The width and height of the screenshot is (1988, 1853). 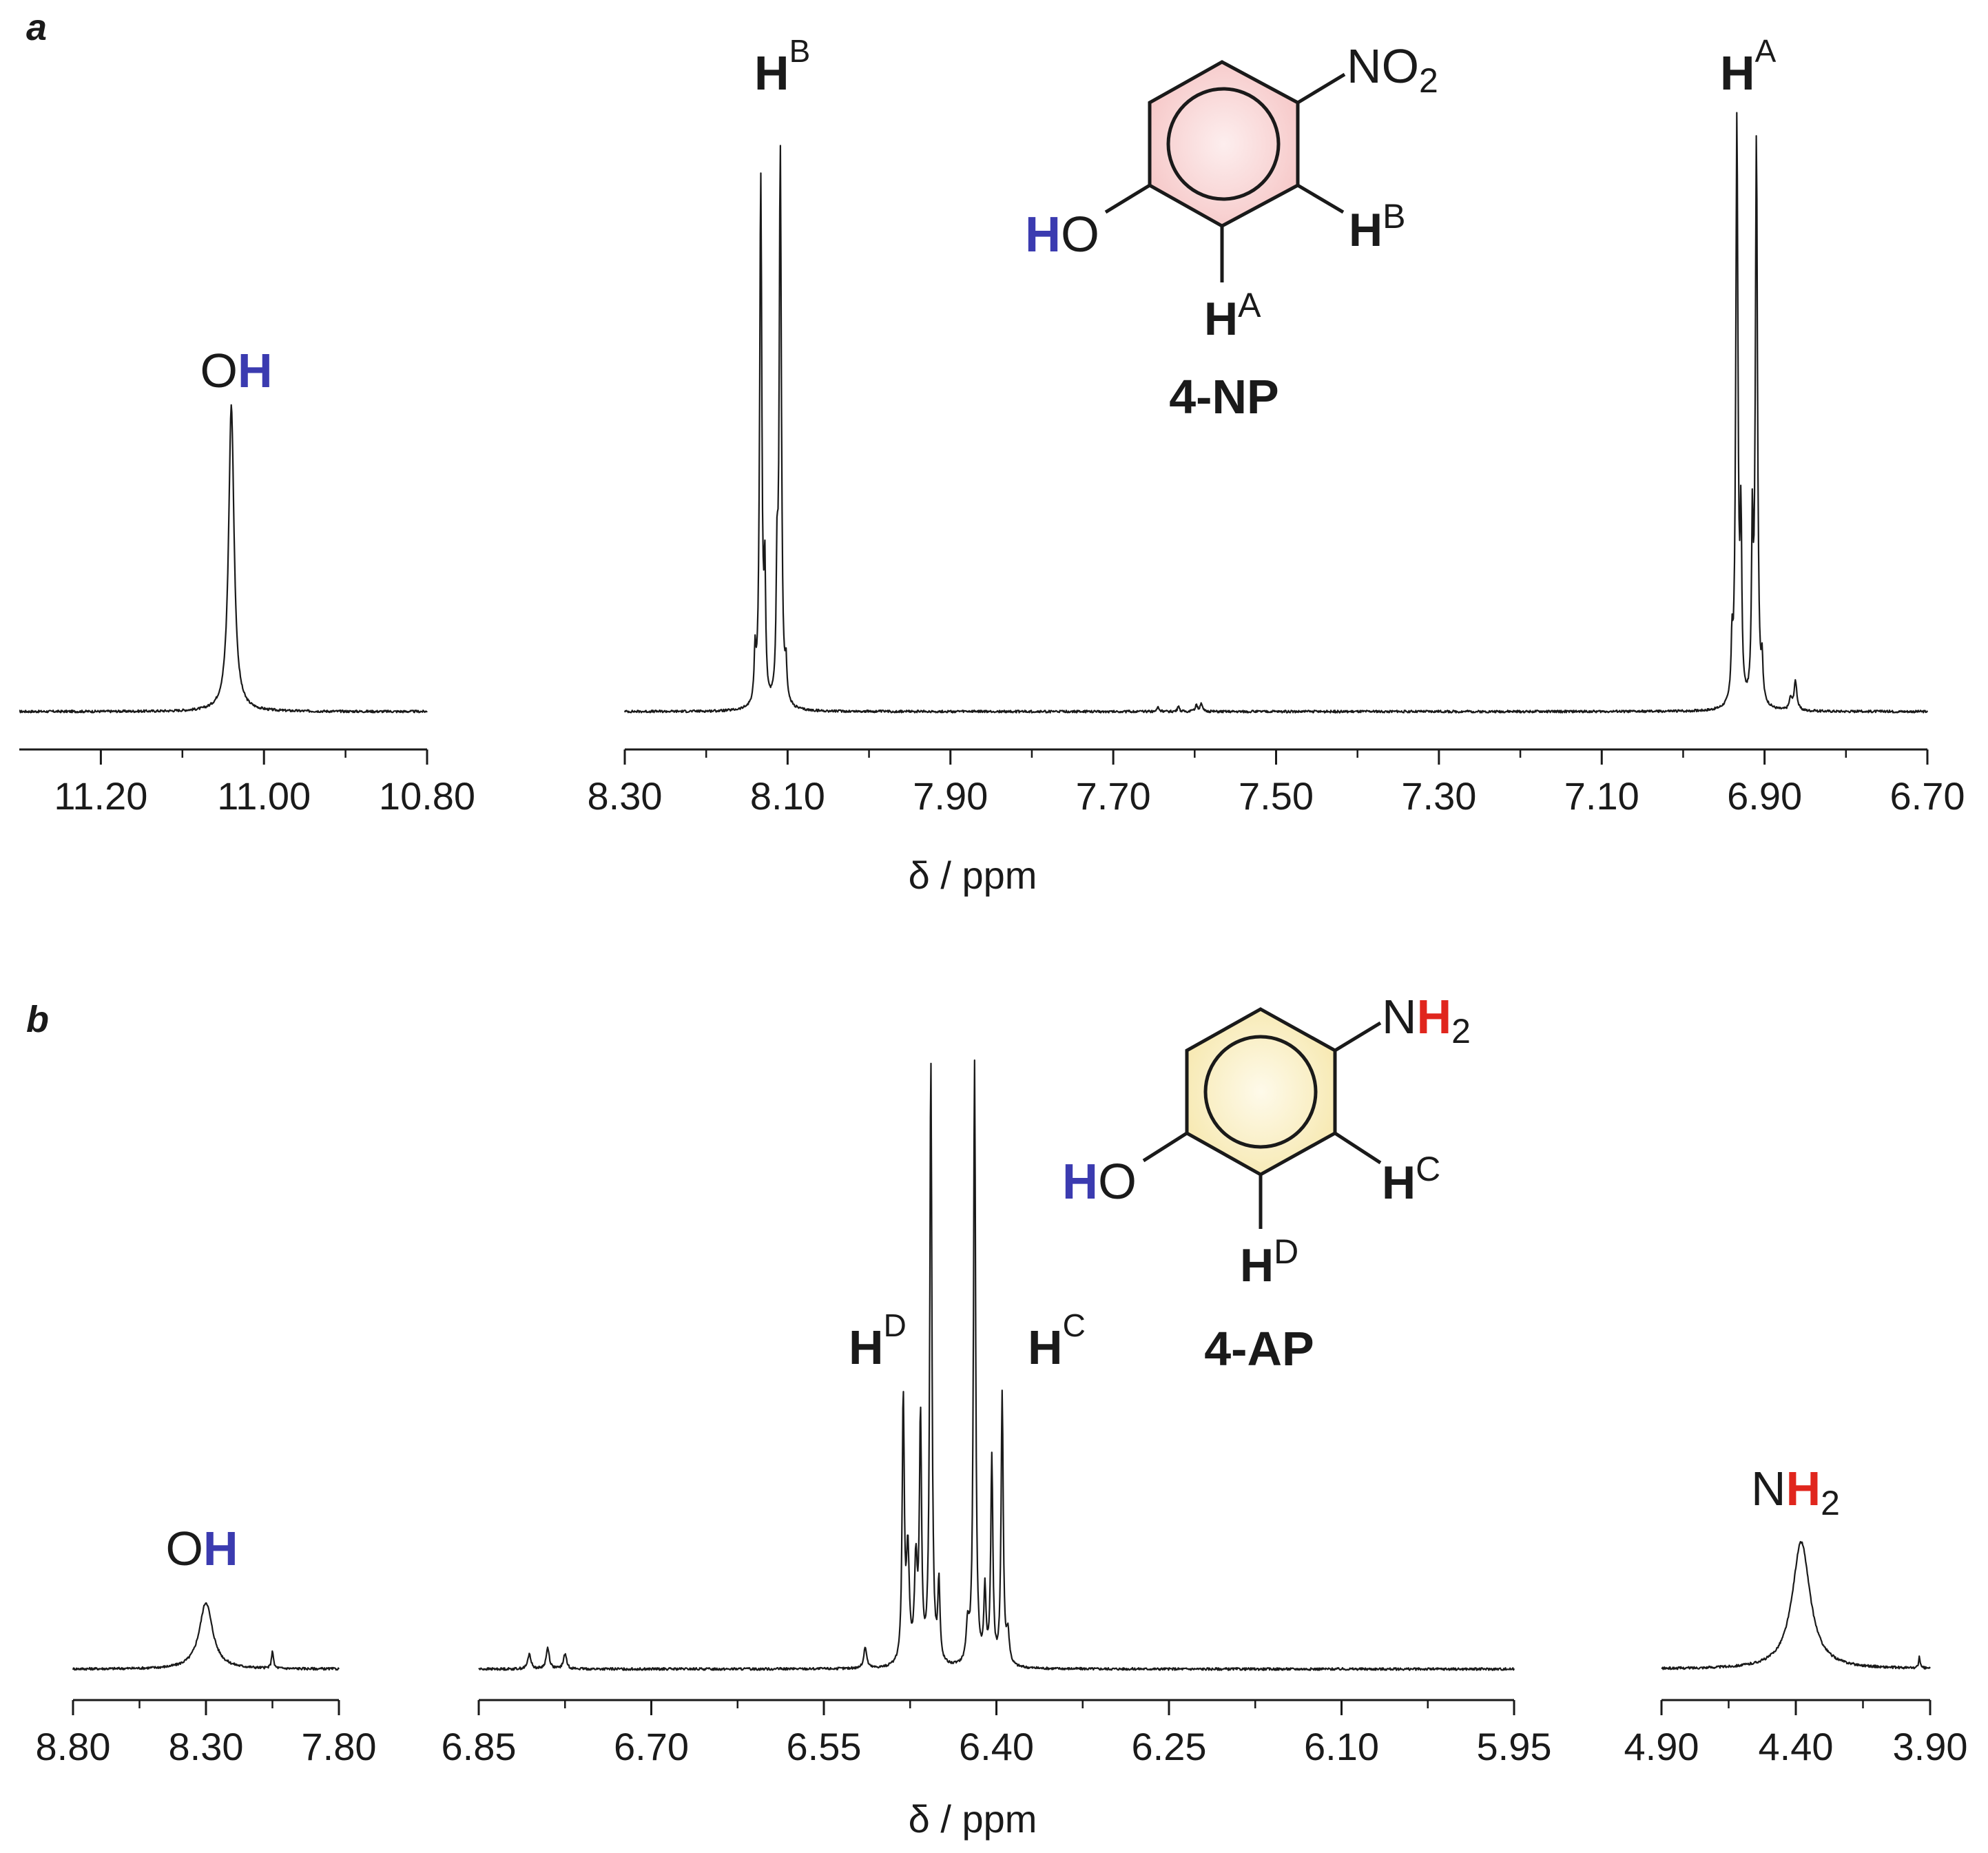 What do you see at coordinates (1057, 1340) in the screenshot?
I see `peak-label-hc: HC` at bounding box center [1057, 1340].